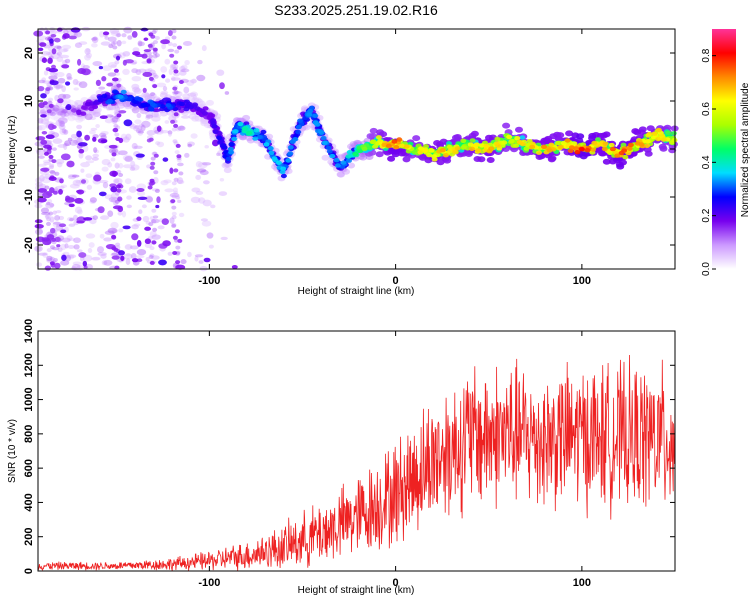 The width and height of the screenshot is (750, 605). What do you see at coordinates (356, 590) in the screenshot?
I see `snr-x-label: Height of straight line (km)` at bounding box center [356, 590].